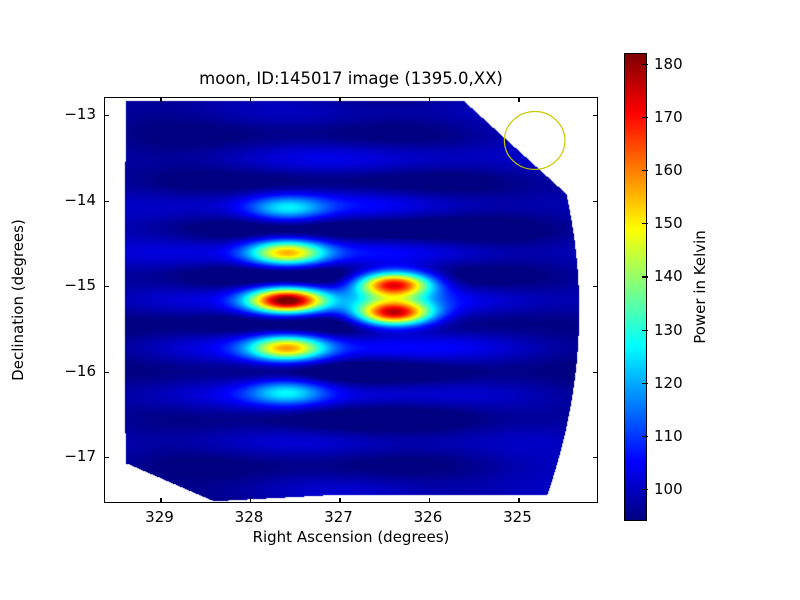 This screenshot has height=600, width=800. Describe the element at coordinates (80, 114) in the screenshot. I see `y-tick-label: −13` at that location.